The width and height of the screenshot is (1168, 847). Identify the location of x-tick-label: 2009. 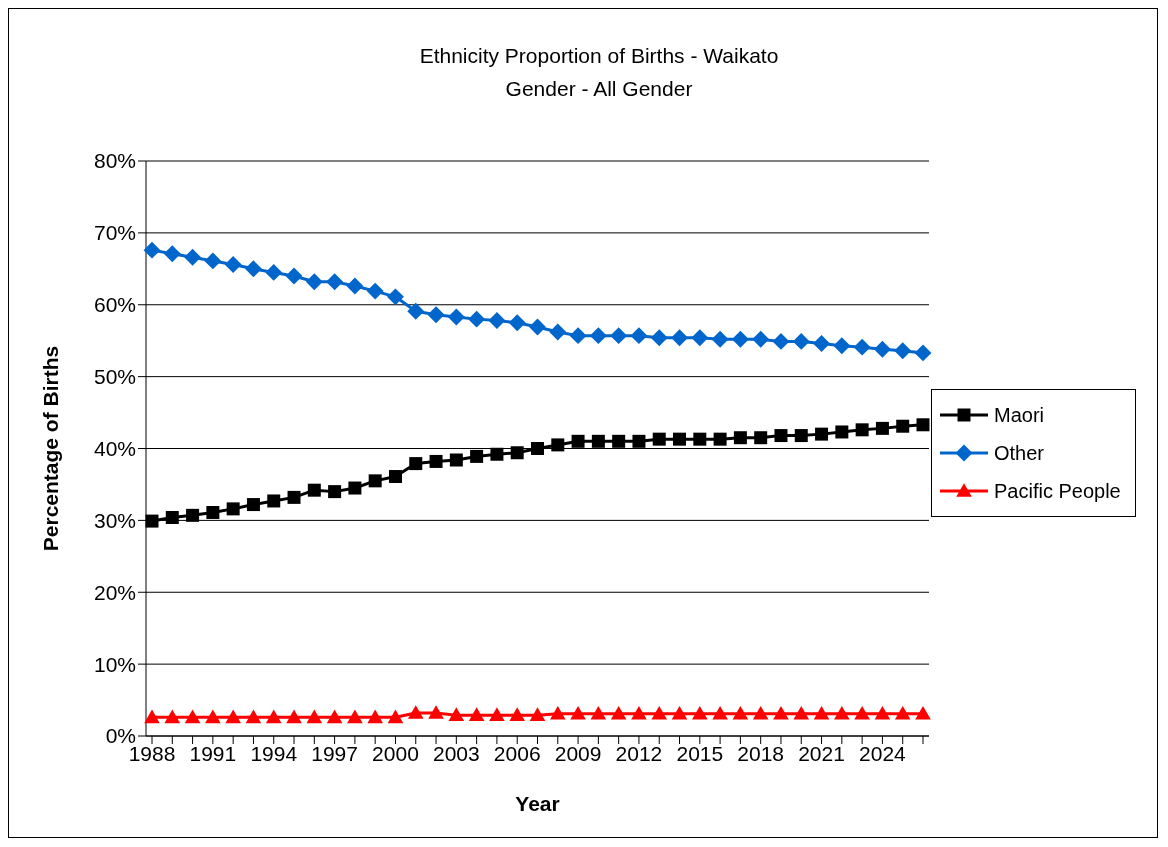
(578, 753).